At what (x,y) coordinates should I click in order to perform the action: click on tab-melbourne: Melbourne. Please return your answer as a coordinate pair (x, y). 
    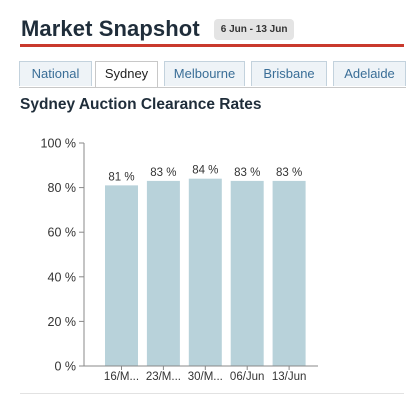
    Looking at the image, I should click on (204, 73).